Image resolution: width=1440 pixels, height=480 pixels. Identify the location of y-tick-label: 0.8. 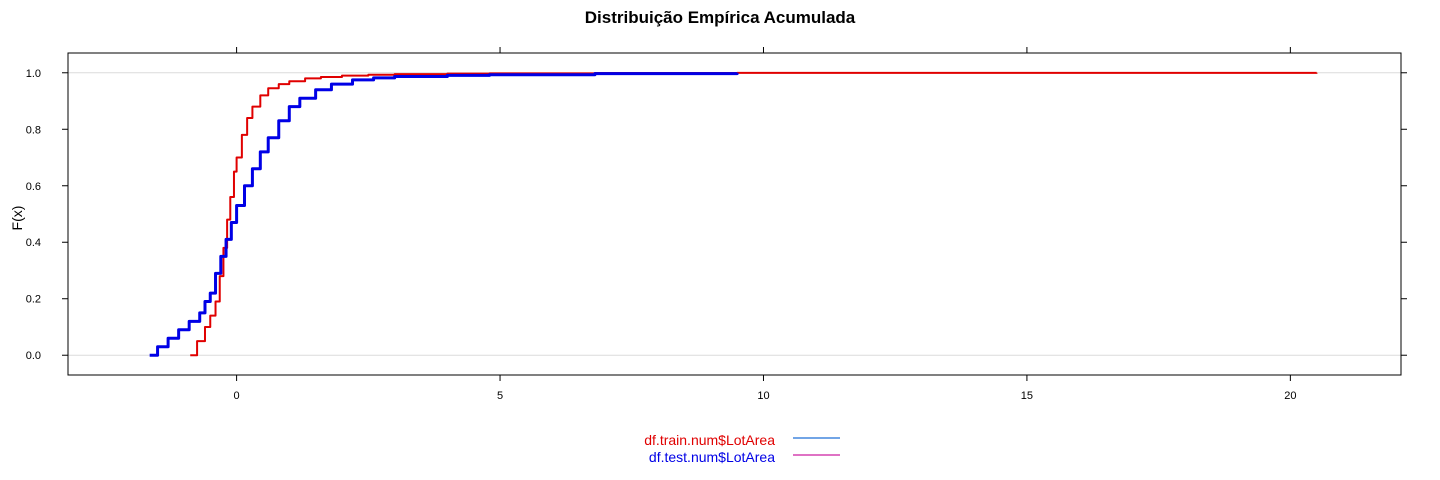
(33, 130).